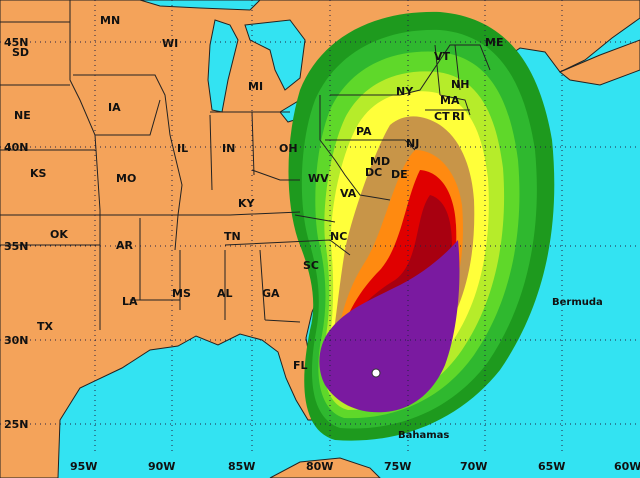 This screenshot has width=640, height=478. Describe the element at coordinates (460, 84) in the screenshot. I see `state-label-nh: NH` at that location.